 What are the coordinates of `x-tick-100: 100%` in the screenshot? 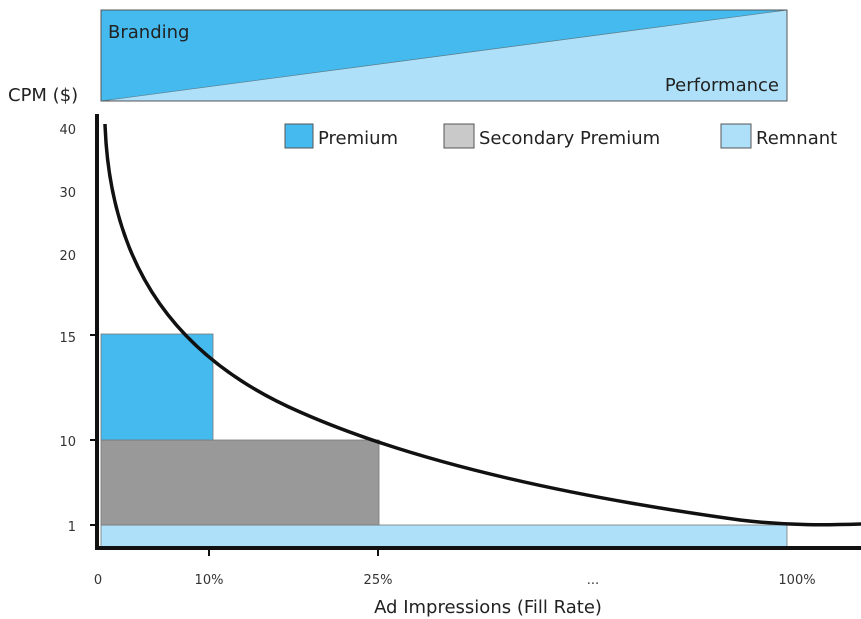 It's located at (796, 580).